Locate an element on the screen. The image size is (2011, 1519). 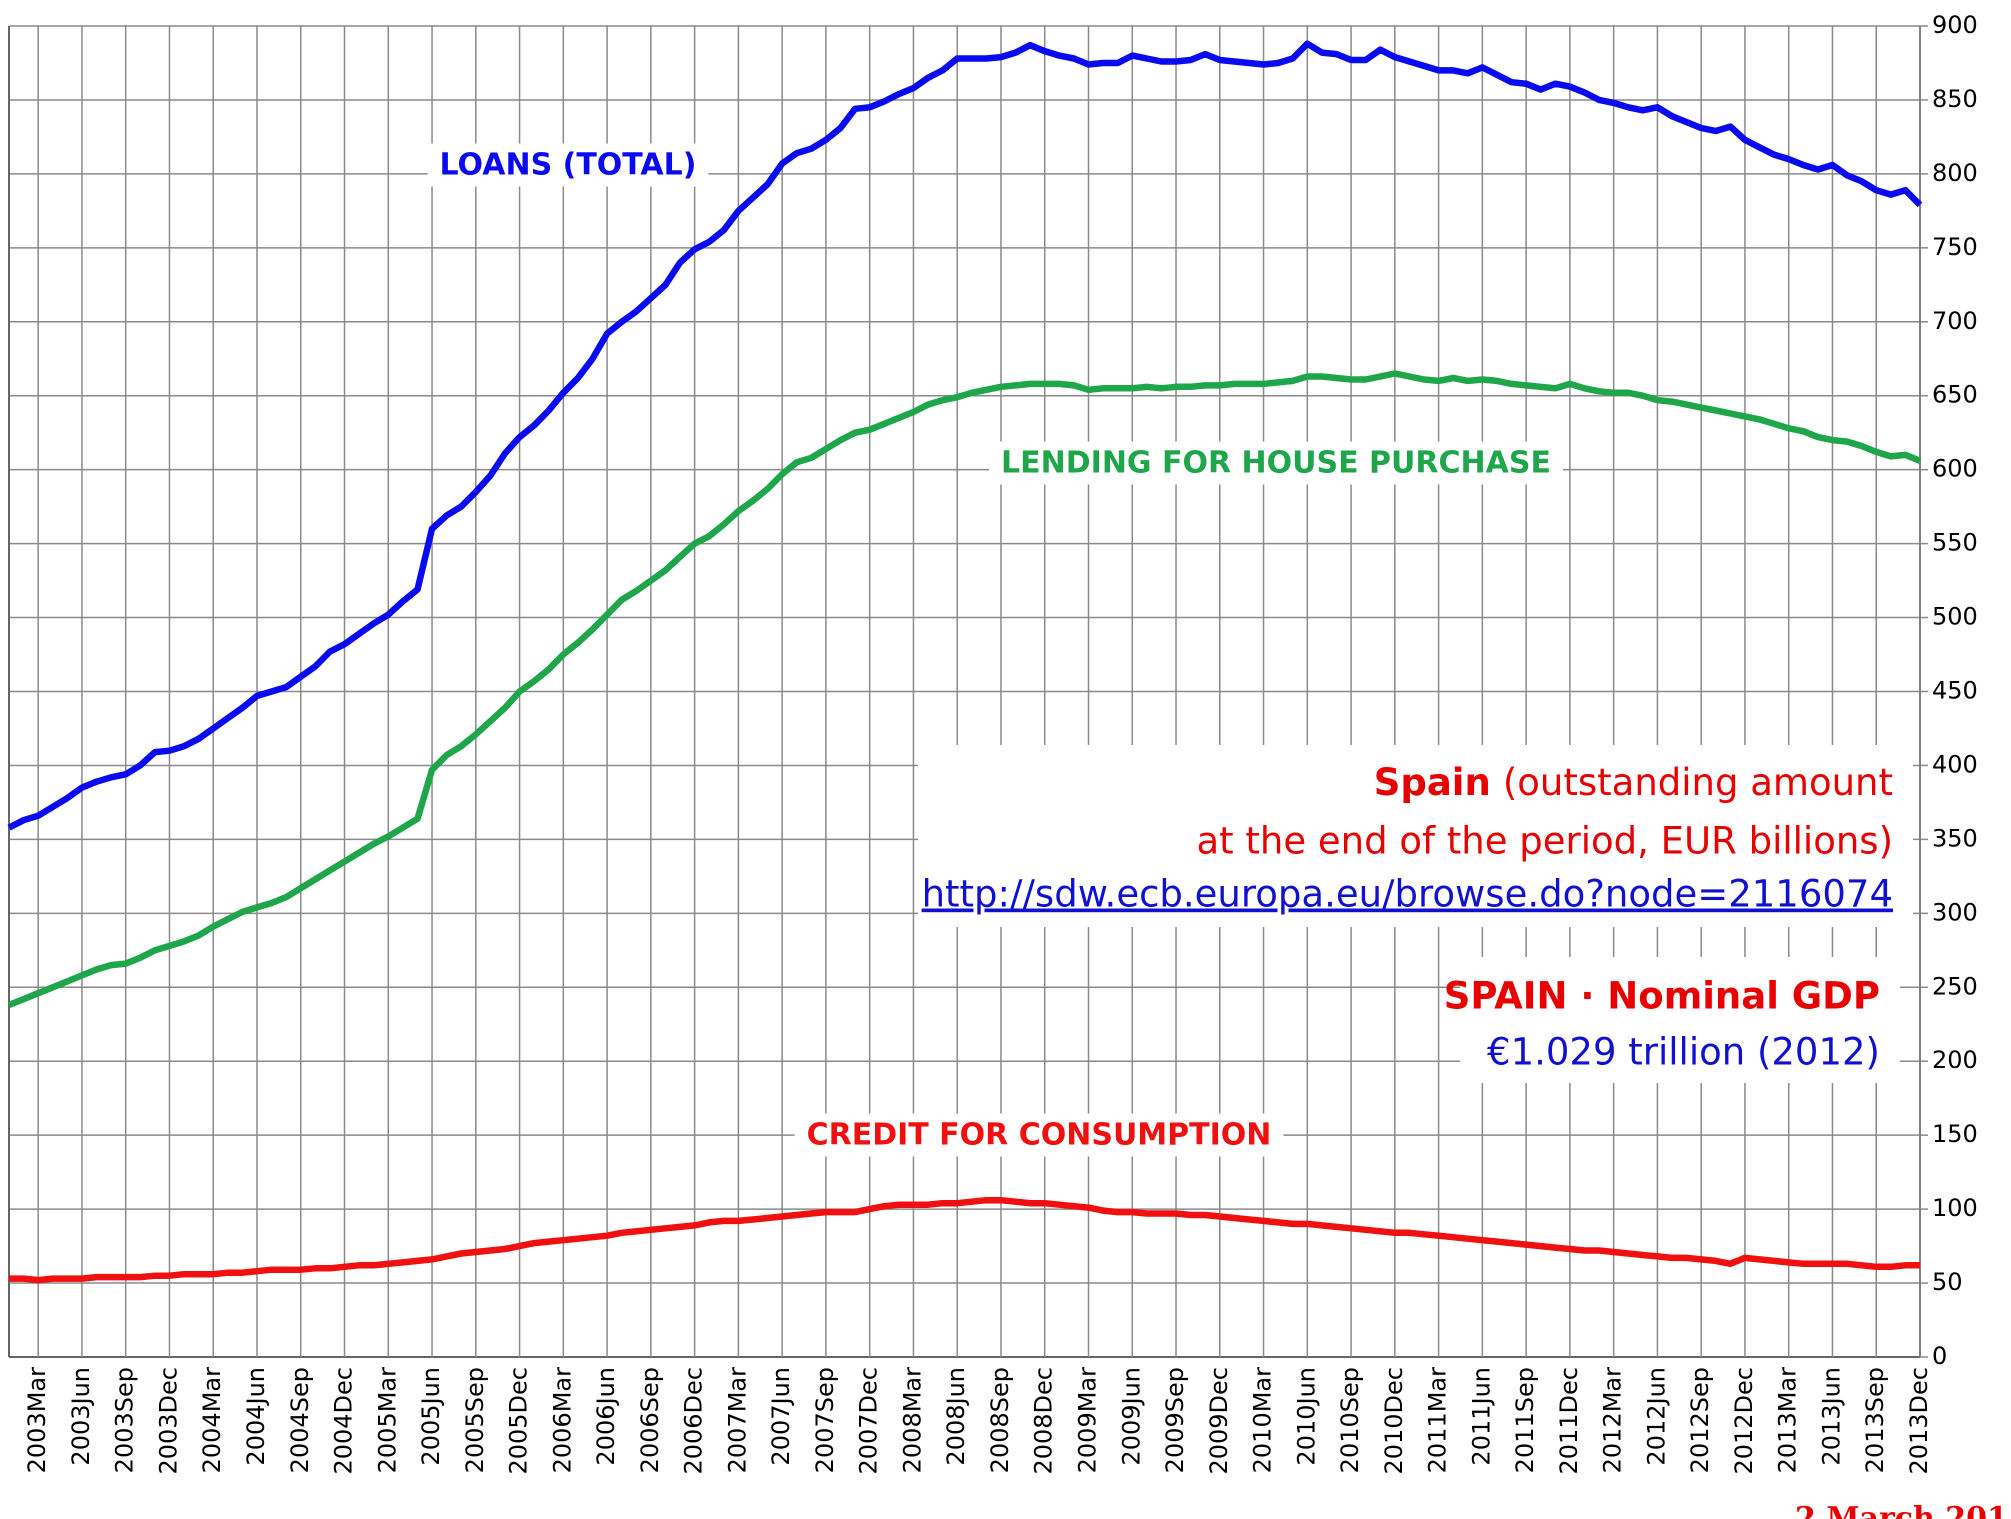
x-tick-label: 2008Sep is located at coordinates (1000, 1420).